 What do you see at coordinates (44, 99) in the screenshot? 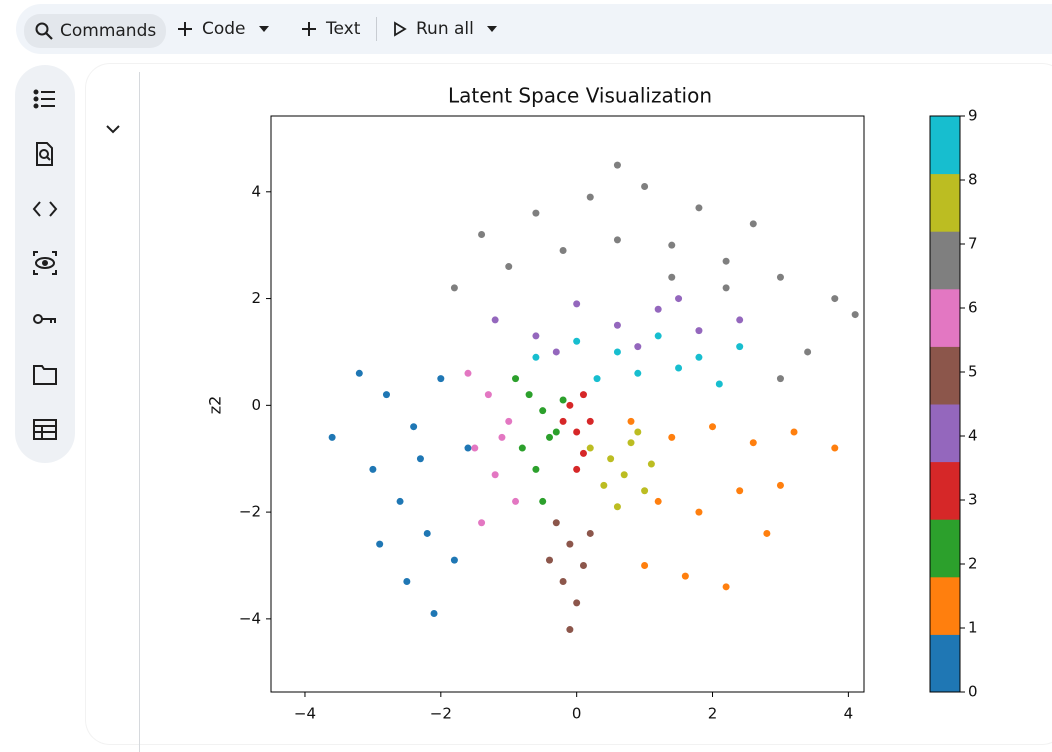
I see `toc-icon` at bounding box center [44, 99].